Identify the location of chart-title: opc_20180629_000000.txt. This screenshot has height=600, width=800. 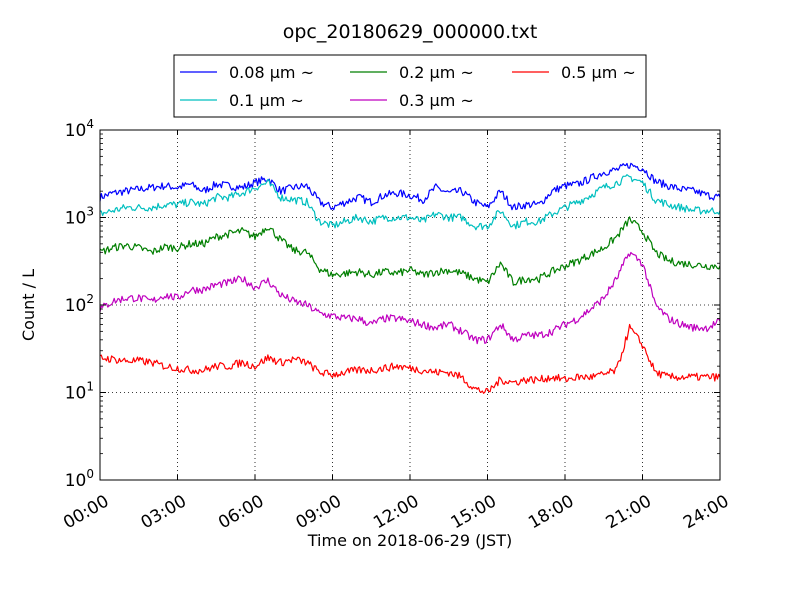
(410, 32).